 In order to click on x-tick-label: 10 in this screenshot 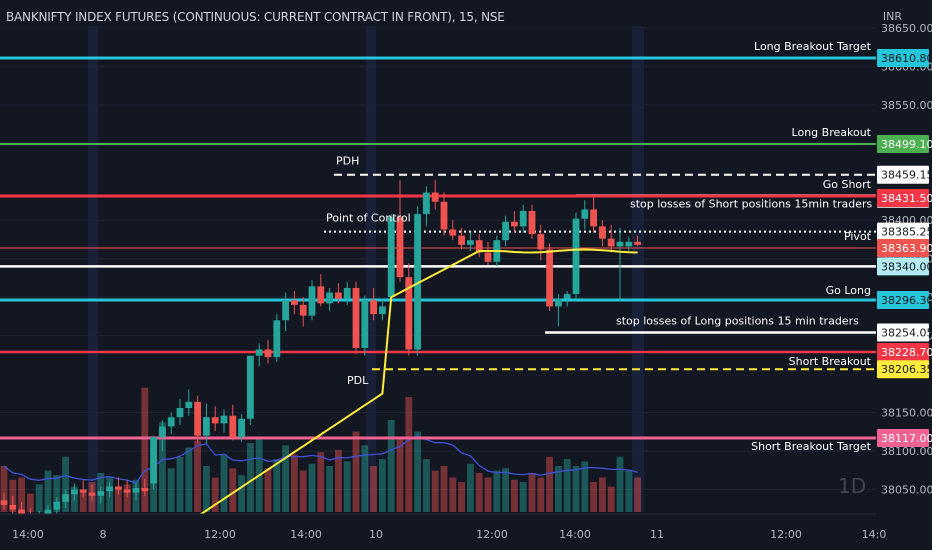, I will do `click(376, 534)`.